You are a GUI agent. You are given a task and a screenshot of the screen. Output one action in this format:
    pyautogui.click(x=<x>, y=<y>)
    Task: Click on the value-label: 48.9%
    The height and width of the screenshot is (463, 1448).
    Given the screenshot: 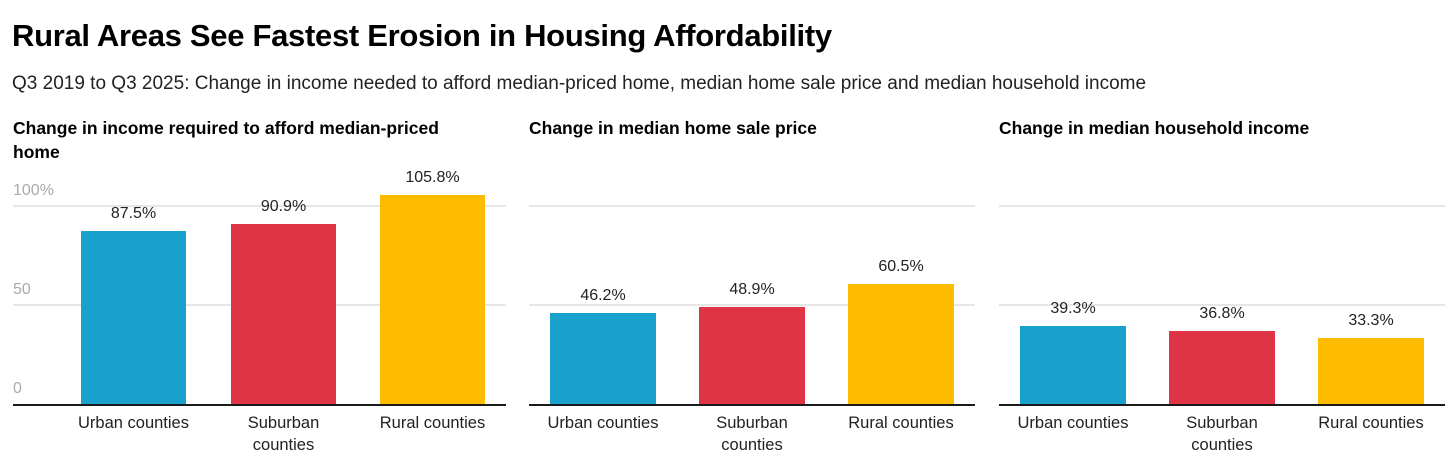 What is the action you would take?
    pyautogui.click(x=752, y=290)
    